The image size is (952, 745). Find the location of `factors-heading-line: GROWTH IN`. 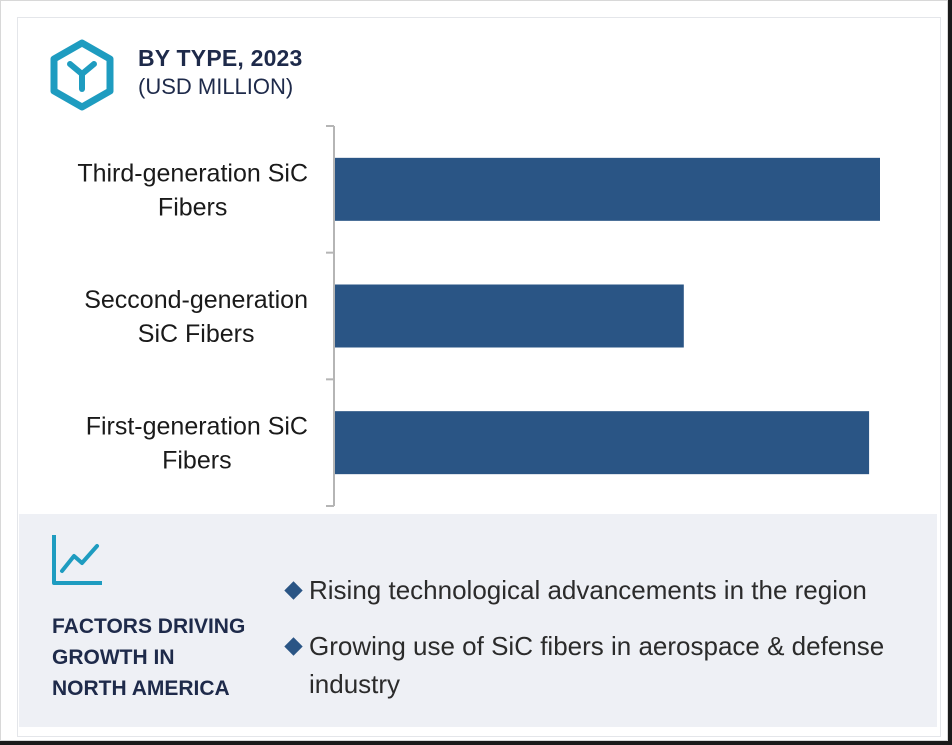

factors-heading-line: GROWTH IN is located at coordinates (113, 657).